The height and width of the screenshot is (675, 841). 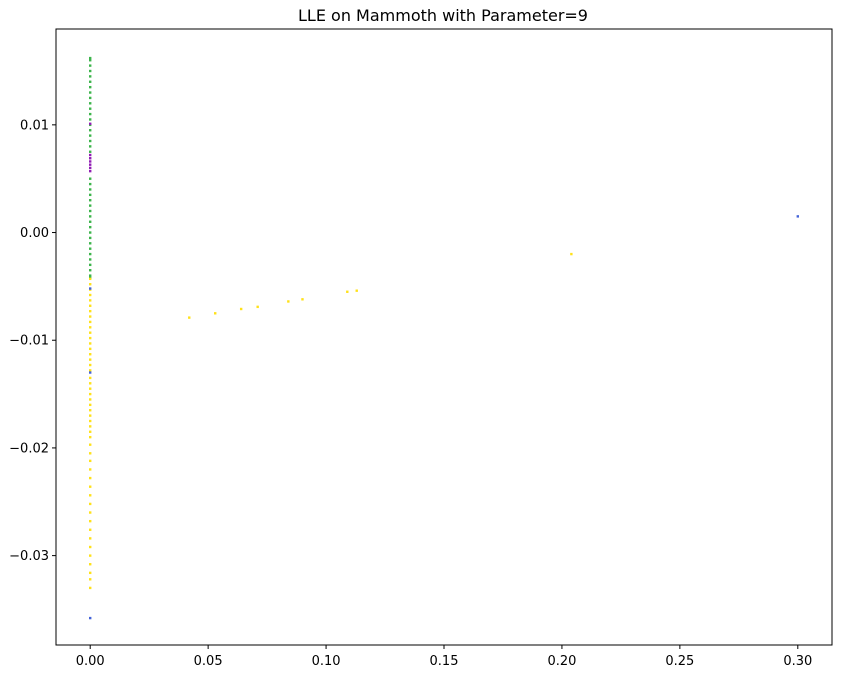 What do you see at coordinates (679, 661) in the screenshot?
I see `x-tick-label: 0.25` at bounding box center [679, 661].